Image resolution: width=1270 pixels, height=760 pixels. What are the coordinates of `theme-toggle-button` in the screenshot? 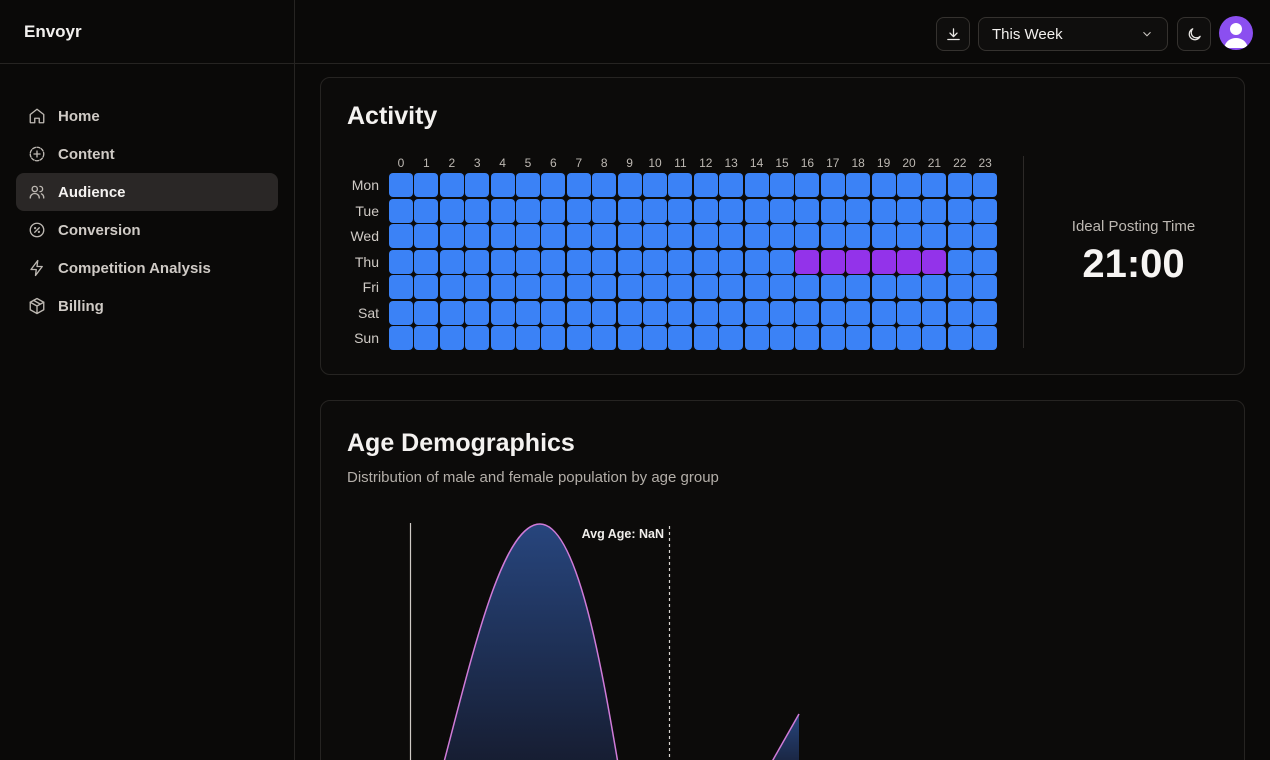 It's located at (1194, 34).